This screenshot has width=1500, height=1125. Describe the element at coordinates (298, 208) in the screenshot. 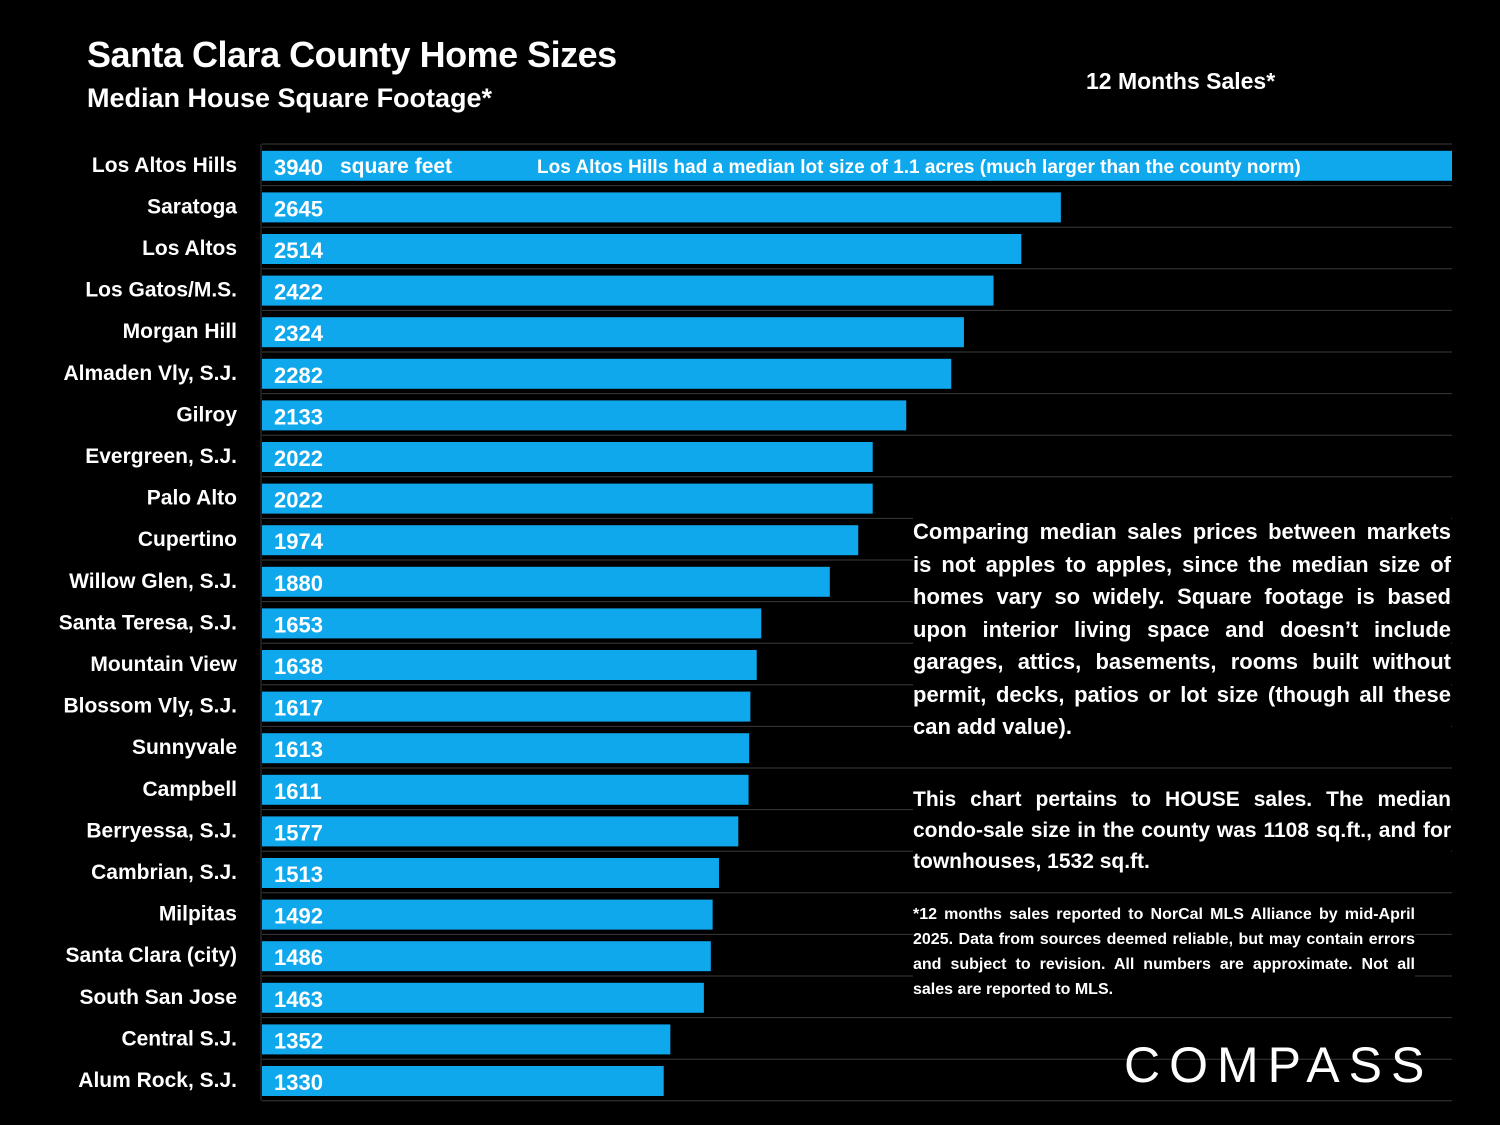

I see `value-label: 2645` at that location.